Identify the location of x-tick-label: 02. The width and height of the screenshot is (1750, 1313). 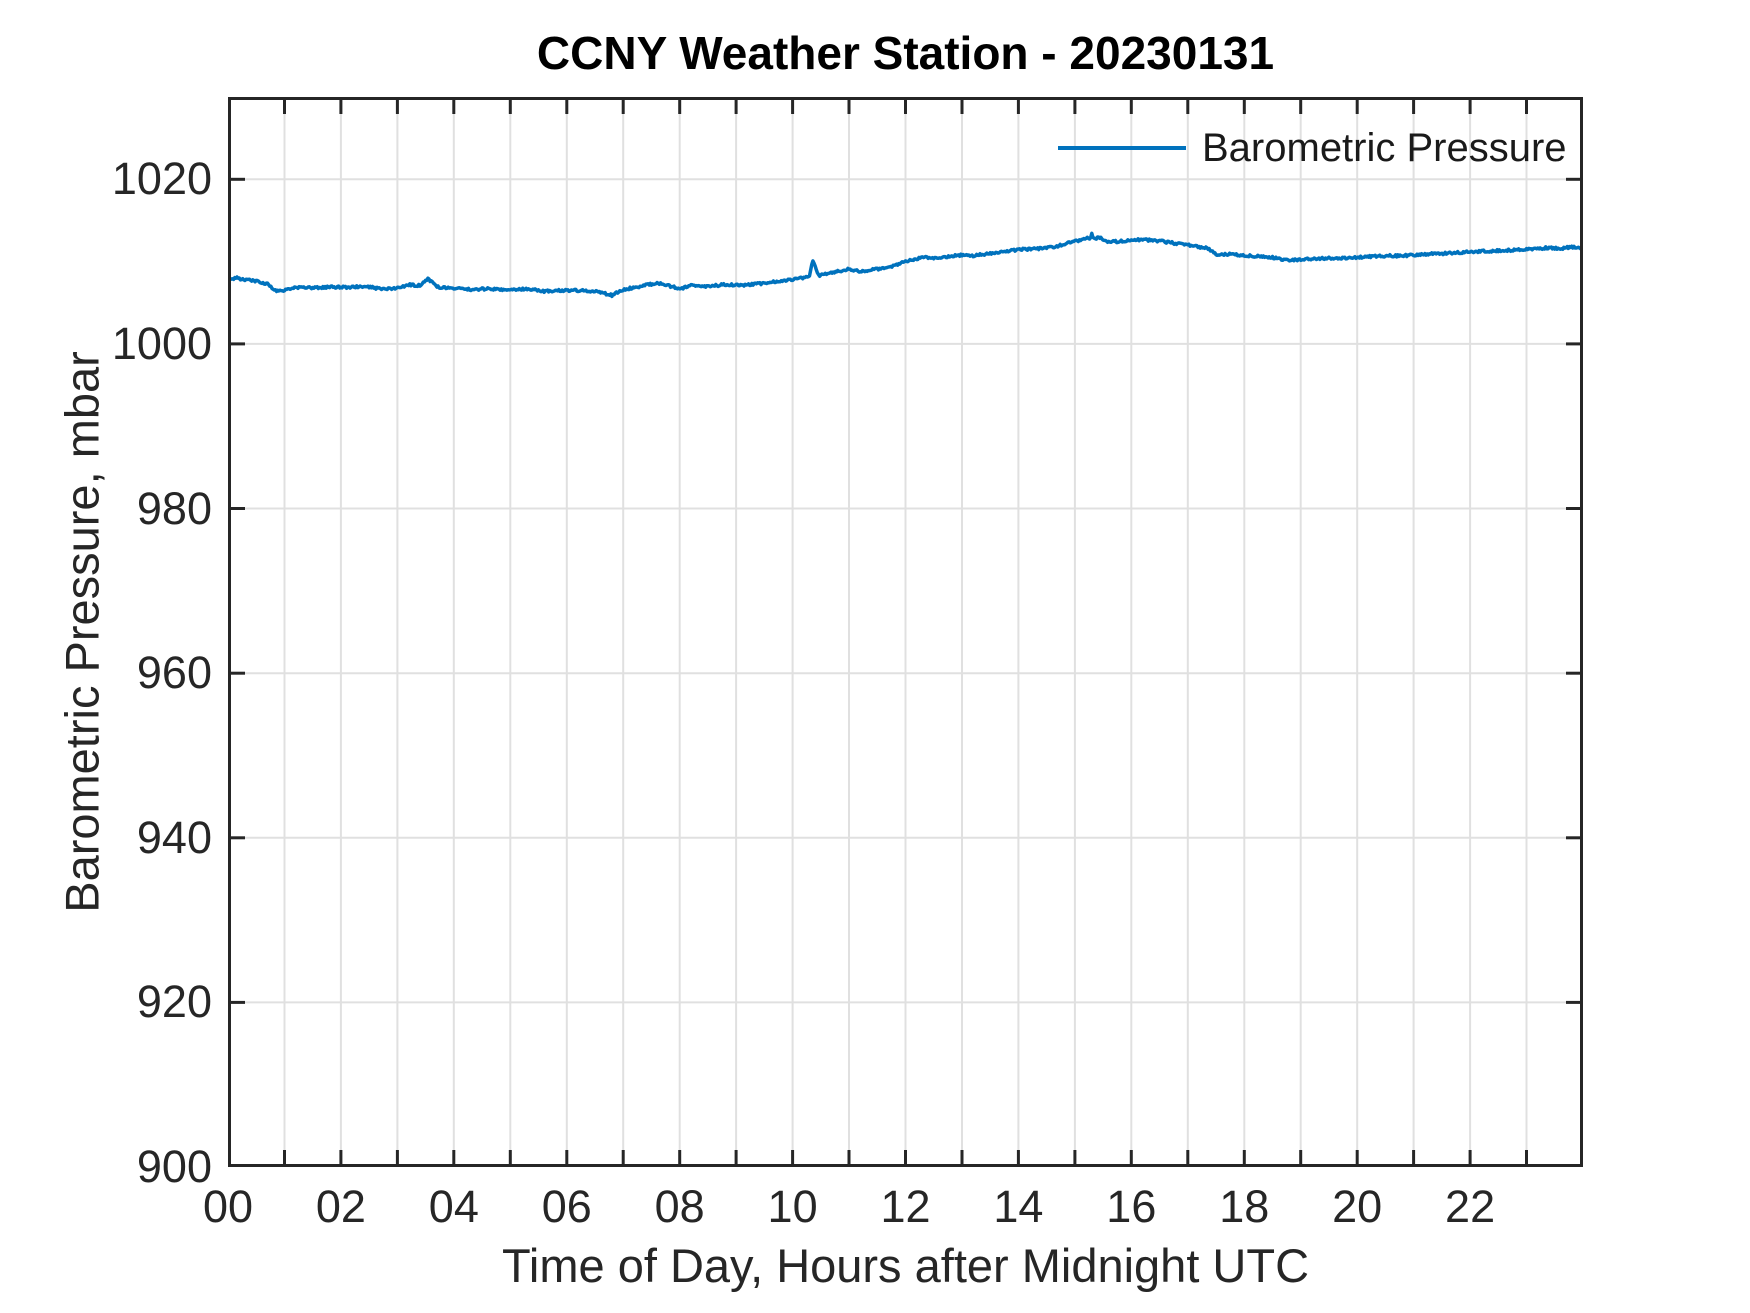
(340, 1206).